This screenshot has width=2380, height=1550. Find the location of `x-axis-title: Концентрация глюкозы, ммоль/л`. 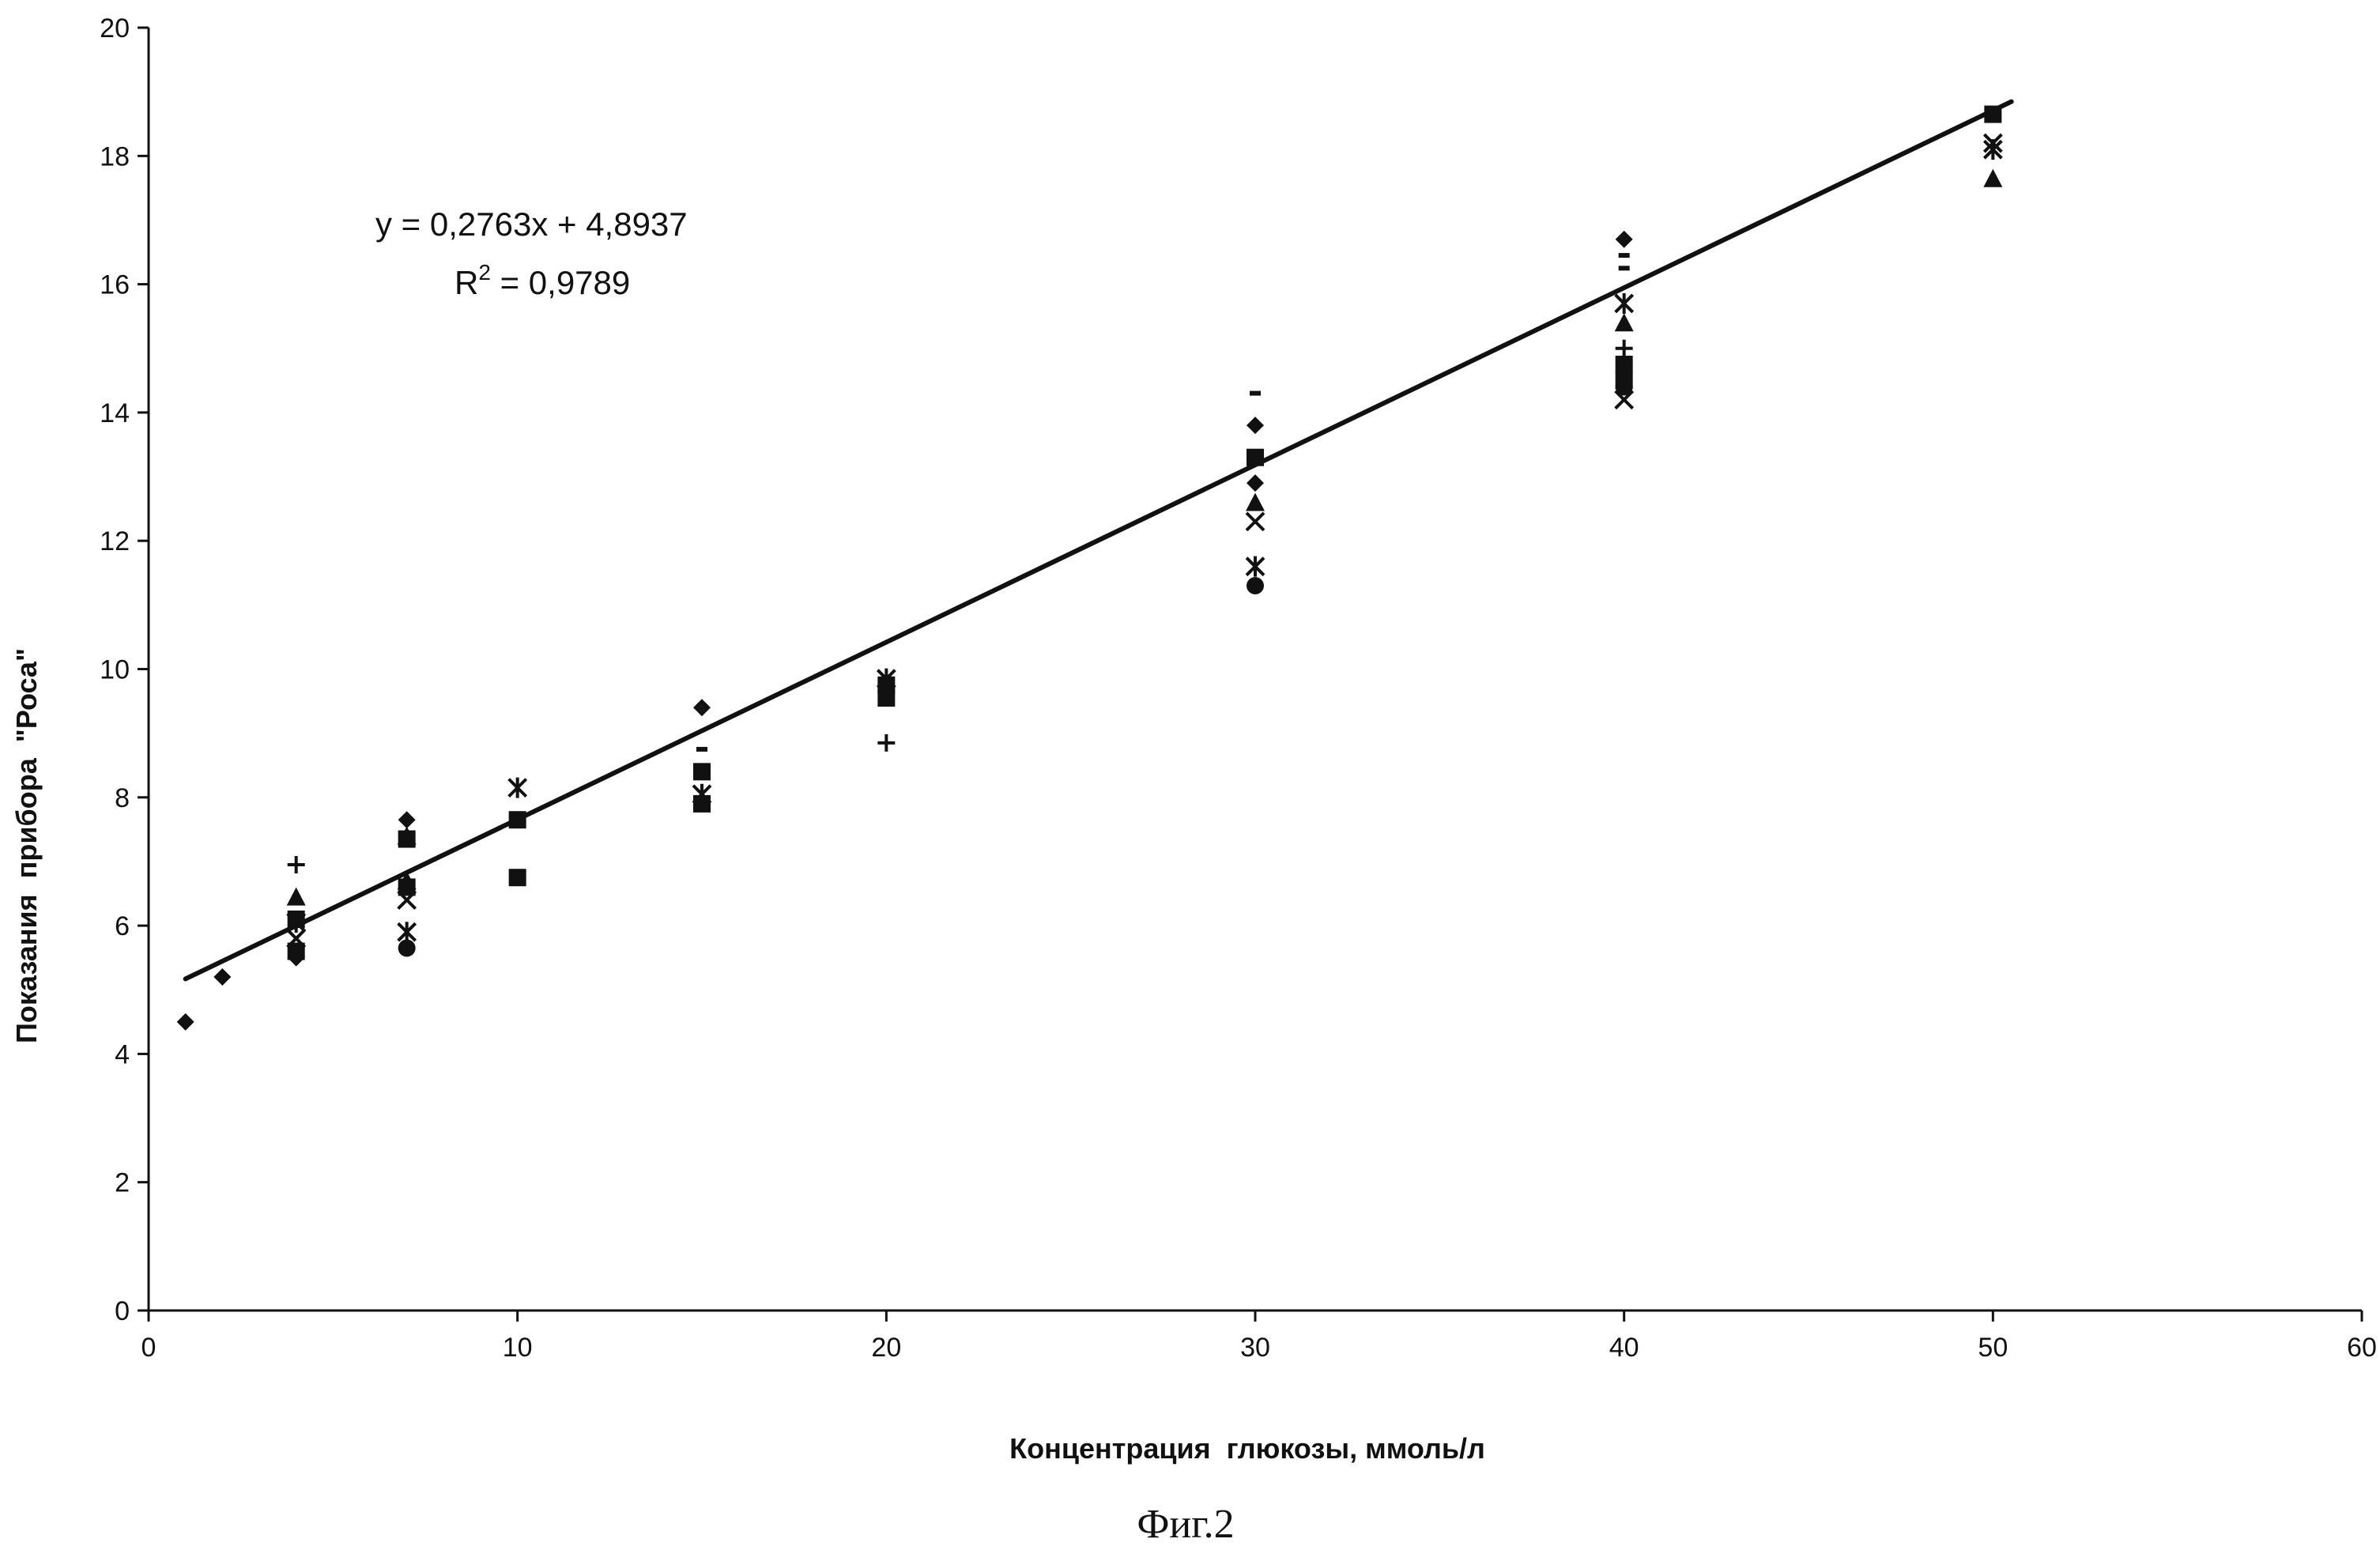

x-axis-title: Концентрация глюкозы, ммоль/л is located at coordinates (1247, 1448).